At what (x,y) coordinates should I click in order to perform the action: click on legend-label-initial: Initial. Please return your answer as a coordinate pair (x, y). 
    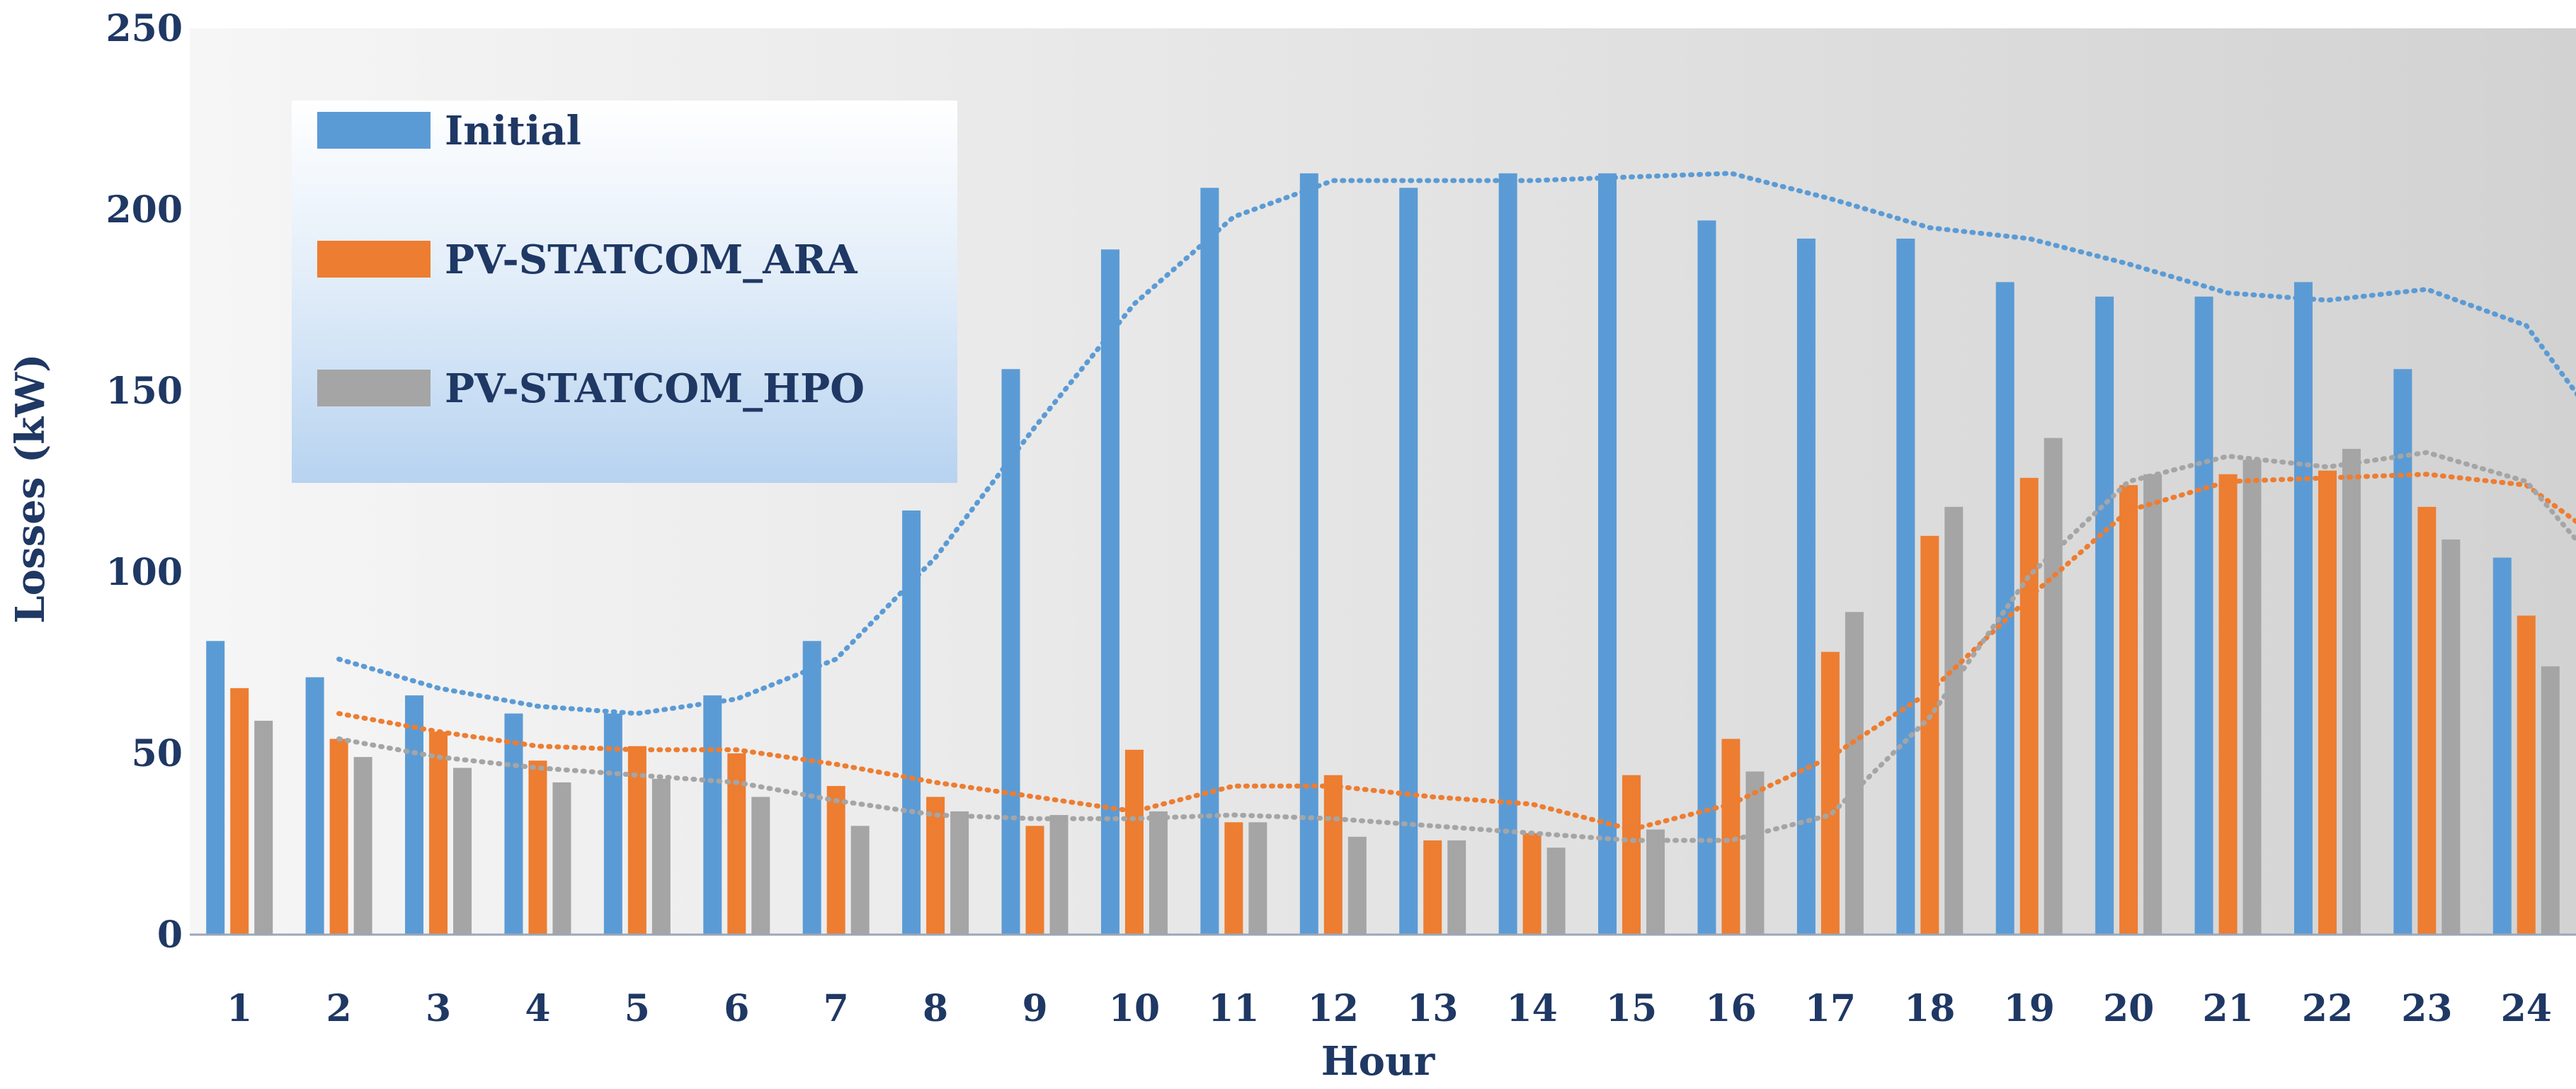
    Looking at the image, I should click on (513, 131).